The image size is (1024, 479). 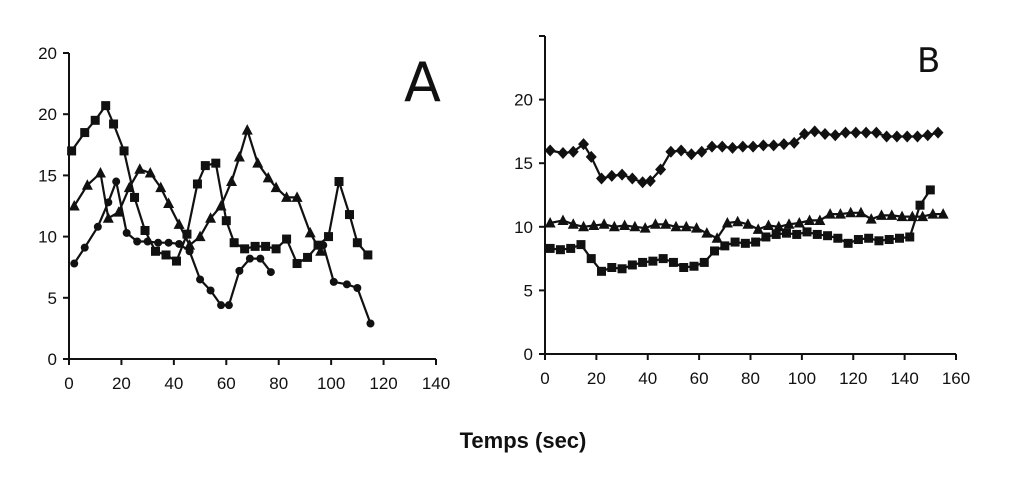 I want to click on y-tick-label-b: 10, so click(x=523, y=227).